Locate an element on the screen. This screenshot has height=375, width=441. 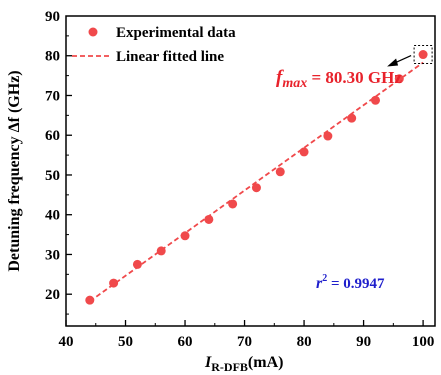
legend-label-linear-fit: Linear fitted line is located at coordinates (170, 57).